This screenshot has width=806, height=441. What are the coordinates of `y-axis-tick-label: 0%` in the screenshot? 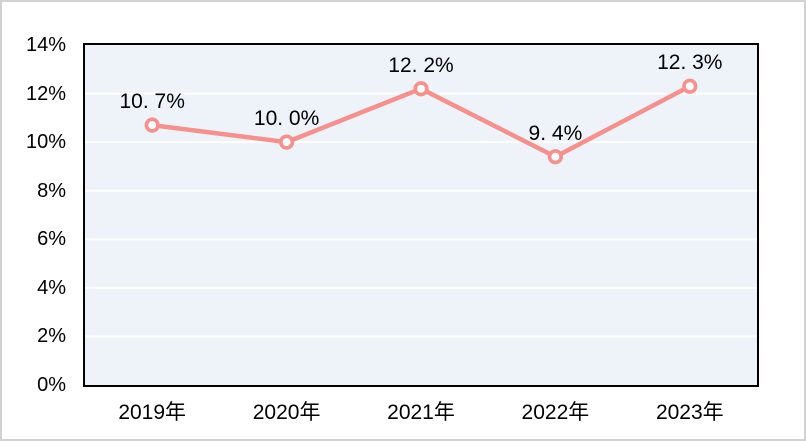 It's located at (51, 385).